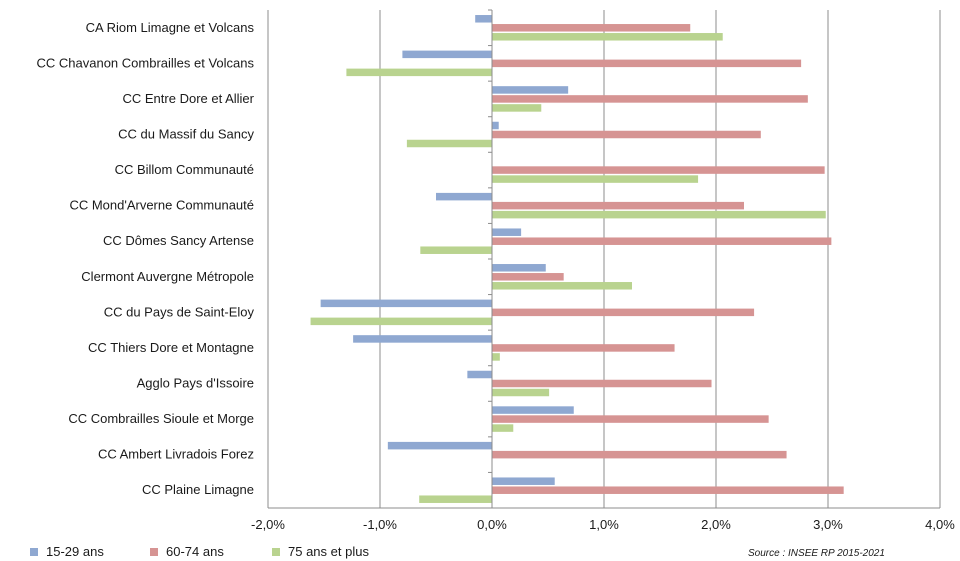  What do you see at coordinates (146, 62) in the screenshot?
I see `category-label: CC Chavanon Combrailles et Volcans` at bounding box center [146, 62].